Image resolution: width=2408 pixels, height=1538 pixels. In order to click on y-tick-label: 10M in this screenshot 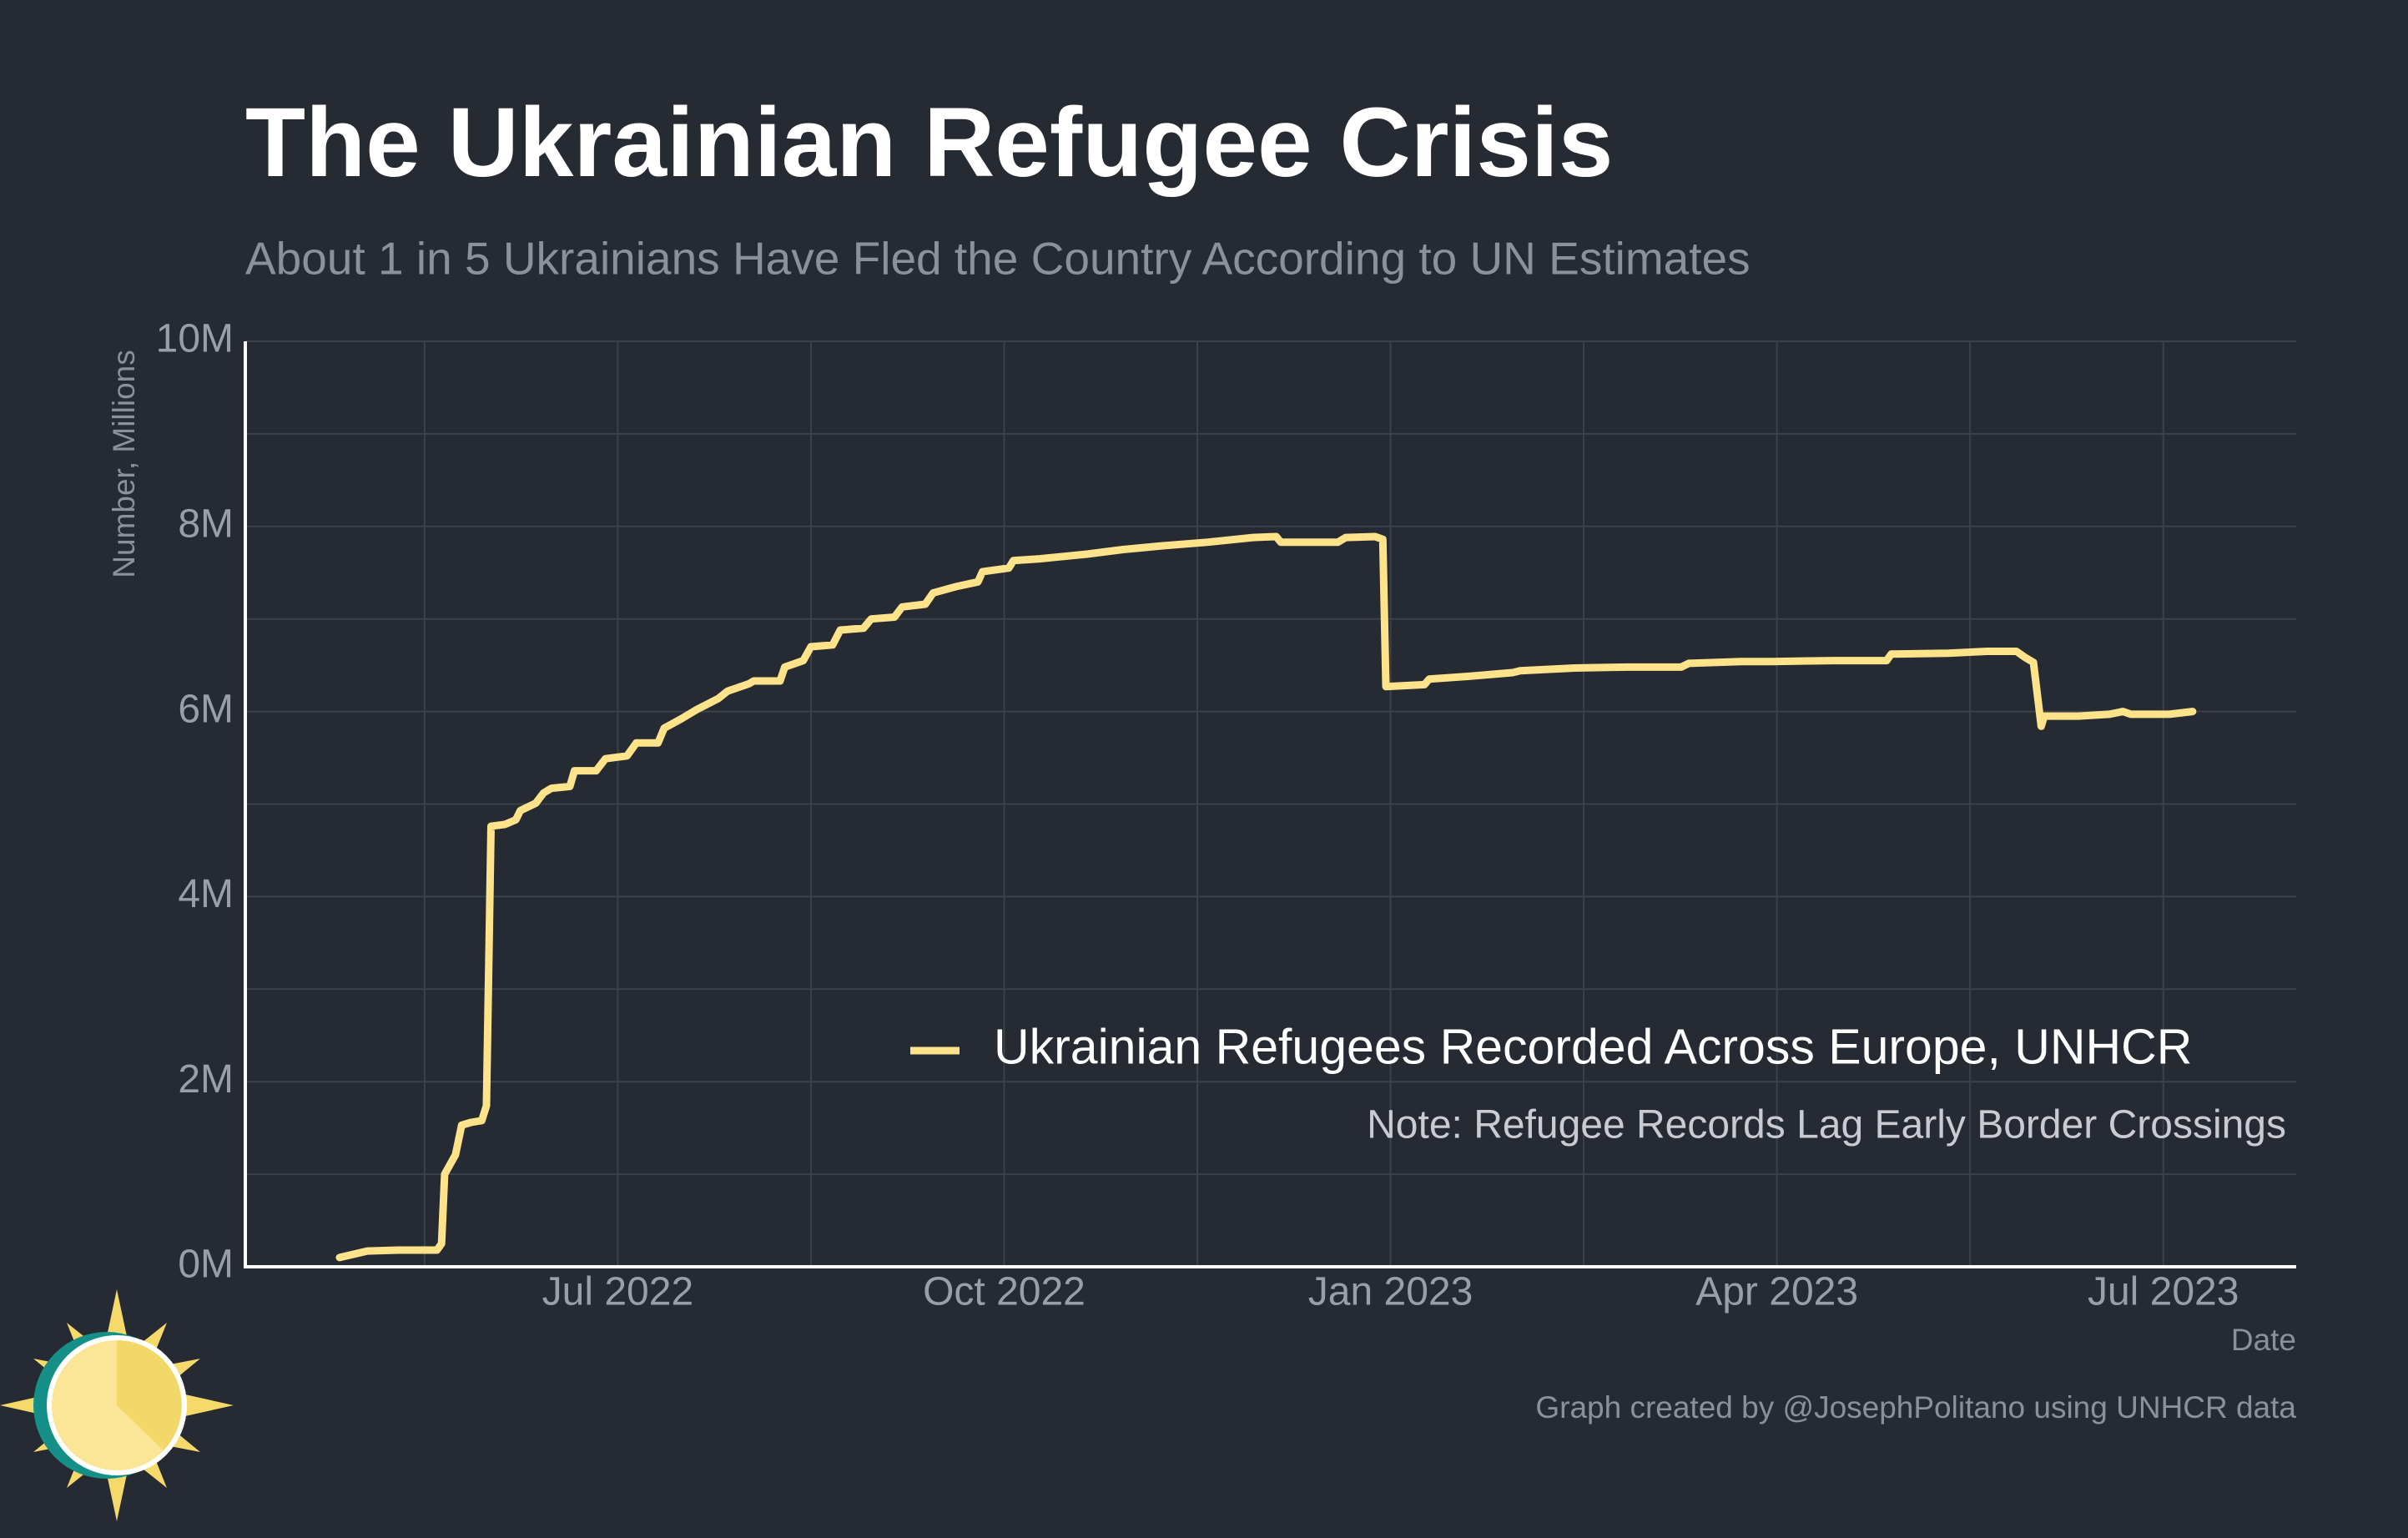, I will do `click(195, 339)`.